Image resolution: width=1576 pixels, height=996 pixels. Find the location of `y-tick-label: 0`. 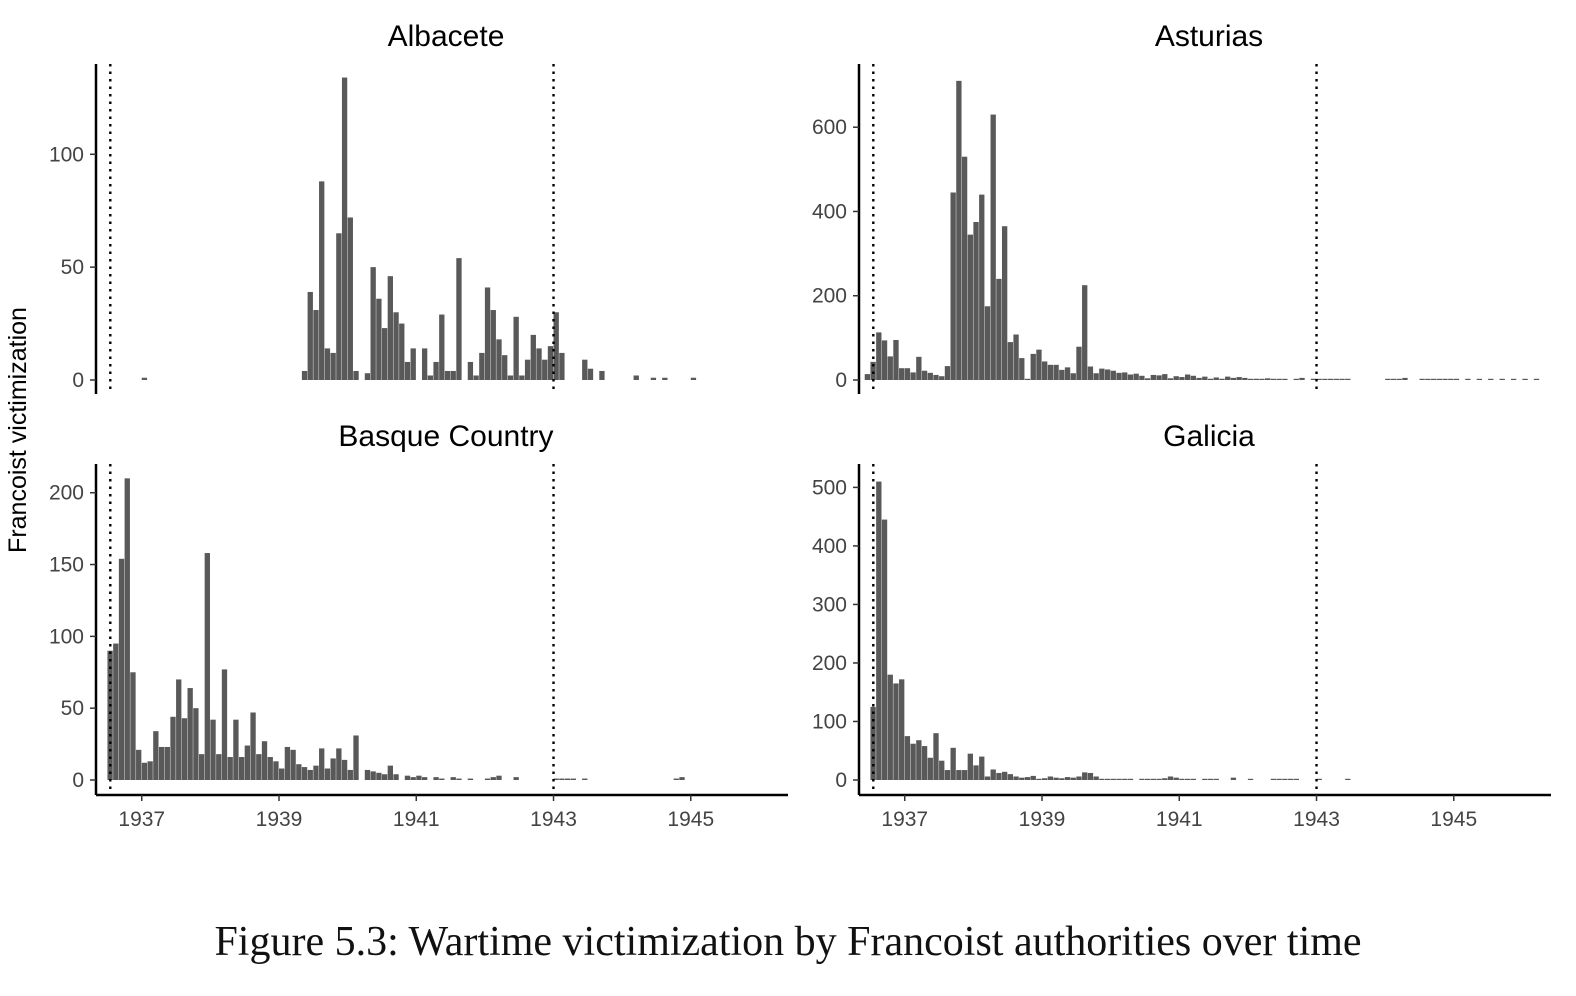

y-tick-label: 0 is located at coordinates (78, 780).